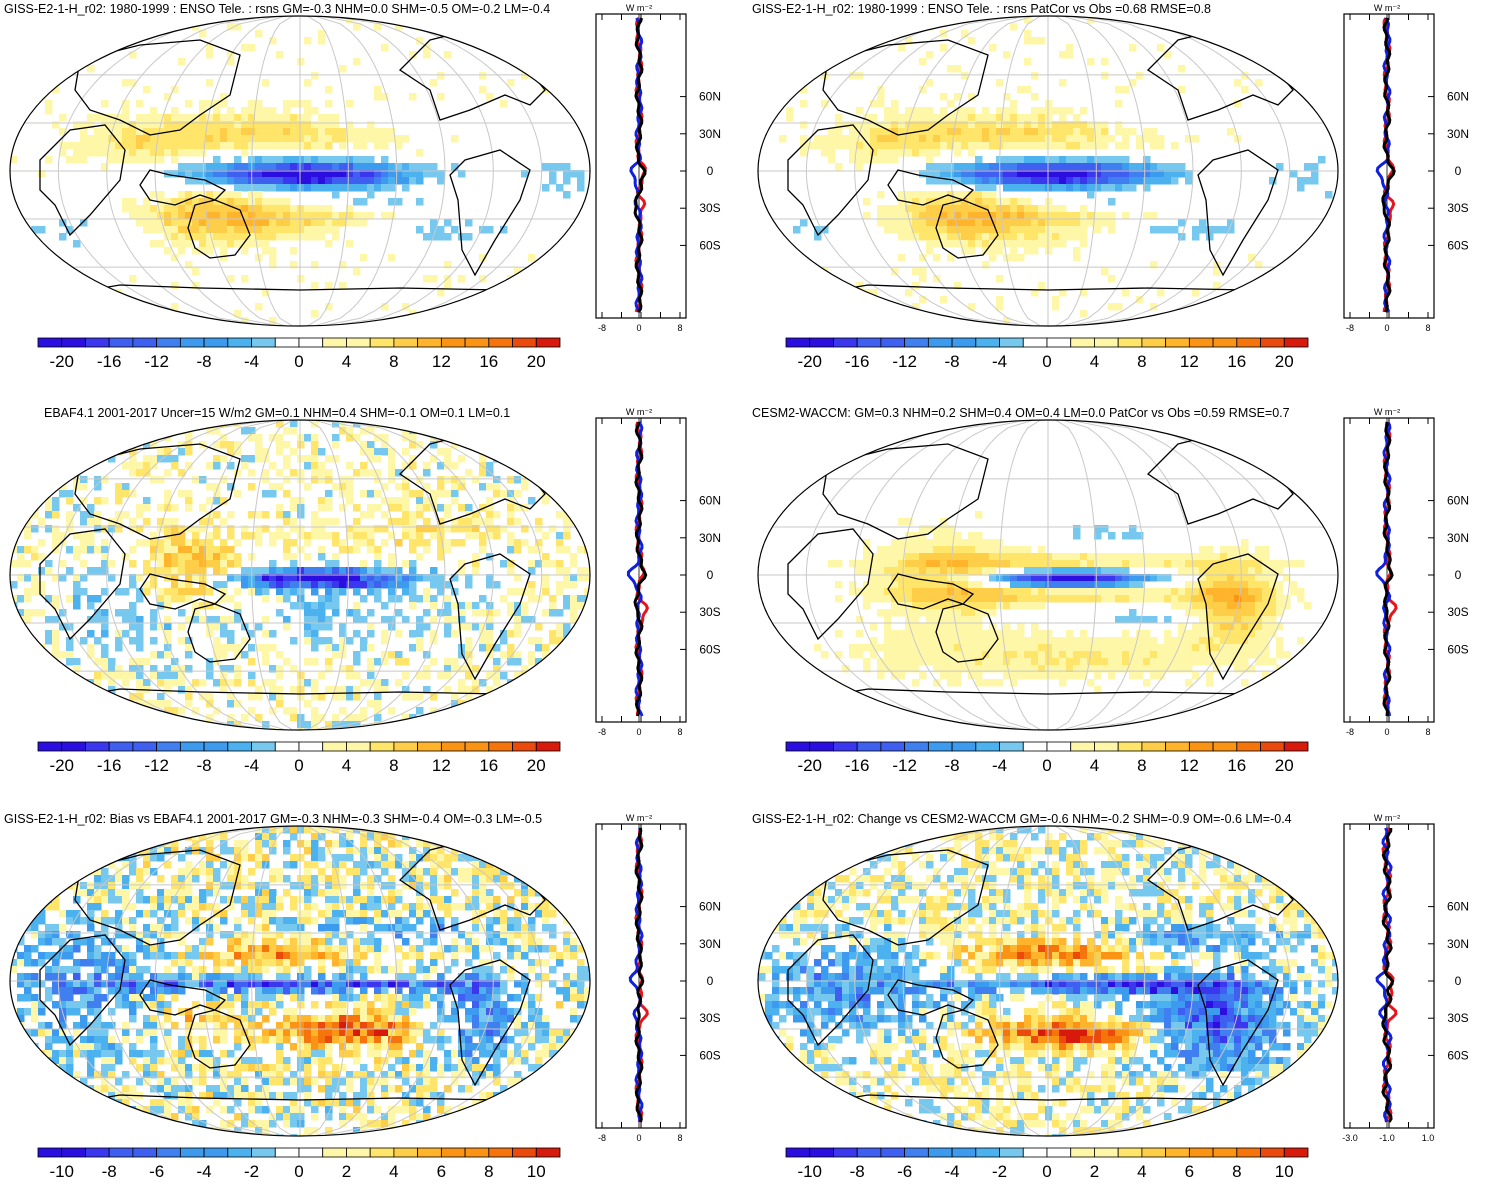  What do you see at coordinates (61, 361) in the screenshot?
I see `colorbar-tick-label: -20` at bounding box center [61, 361].